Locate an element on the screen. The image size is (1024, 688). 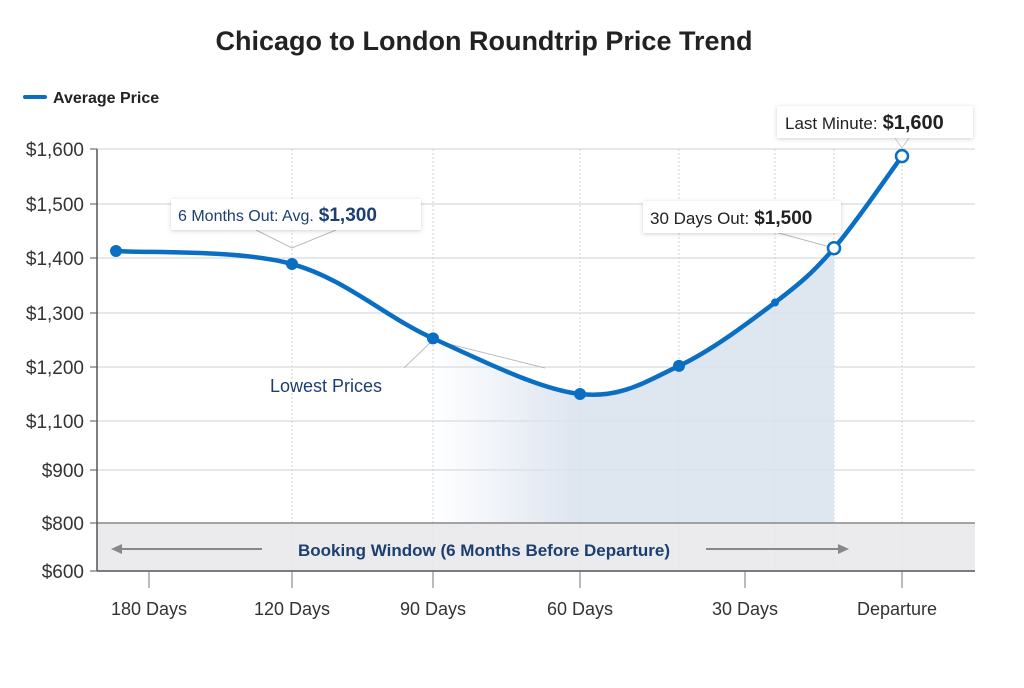
callout-text: Last Minute: $1,600 is located at coordinates (864, 123).